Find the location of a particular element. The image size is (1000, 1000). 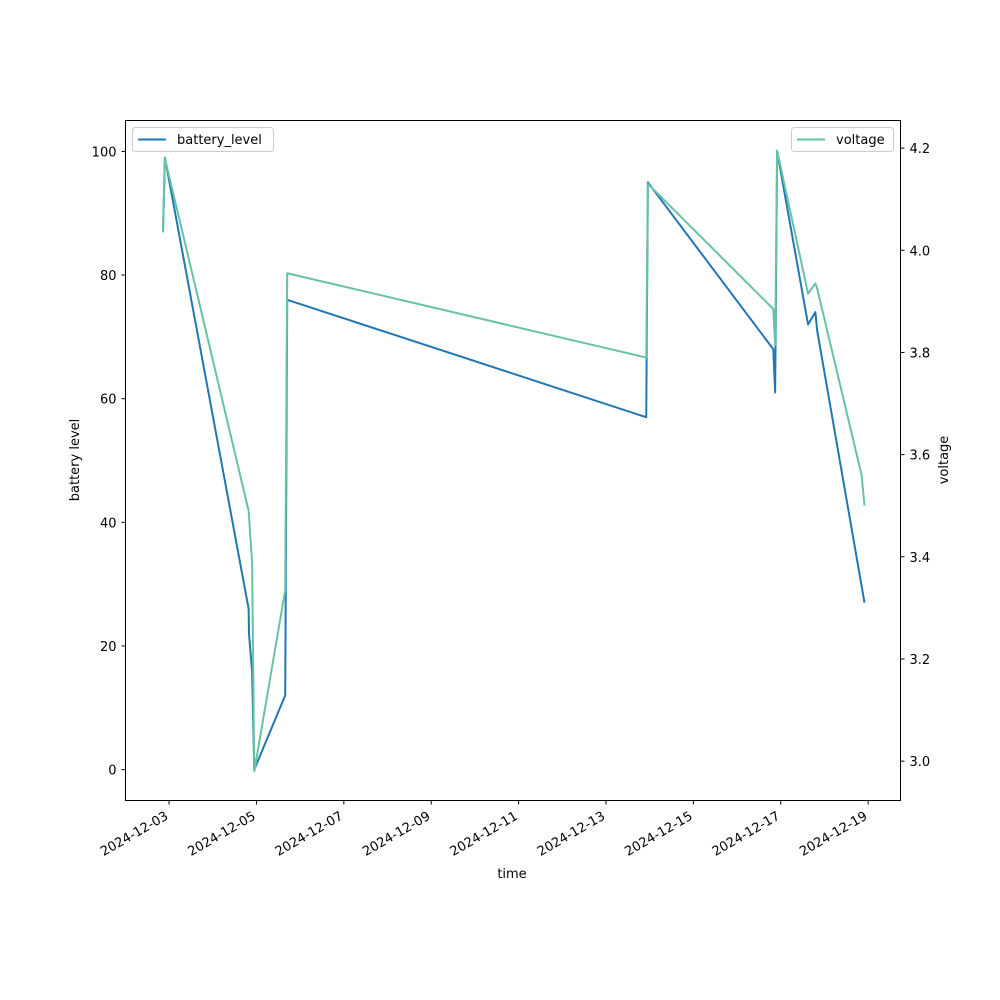

y-right-tick-label-4-2: 4.2 is located at coordinates (920, 149).